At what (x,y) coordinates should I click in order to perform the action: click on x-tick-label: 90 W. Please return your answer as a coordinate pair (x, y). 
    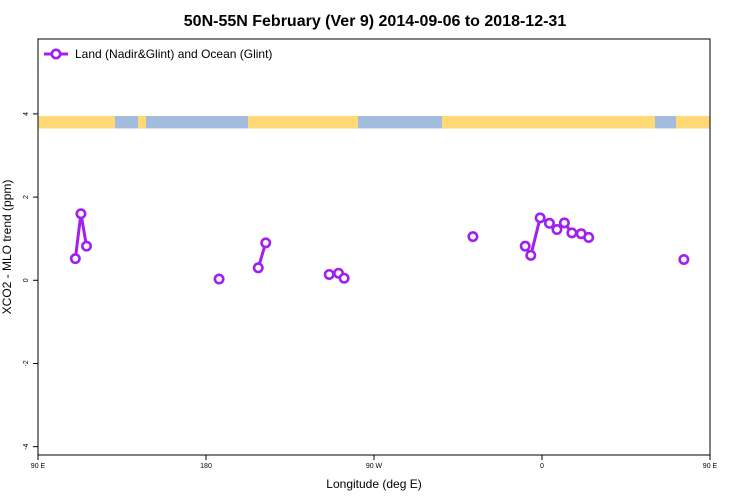
    Looking at the image, I should click on (374, 466).